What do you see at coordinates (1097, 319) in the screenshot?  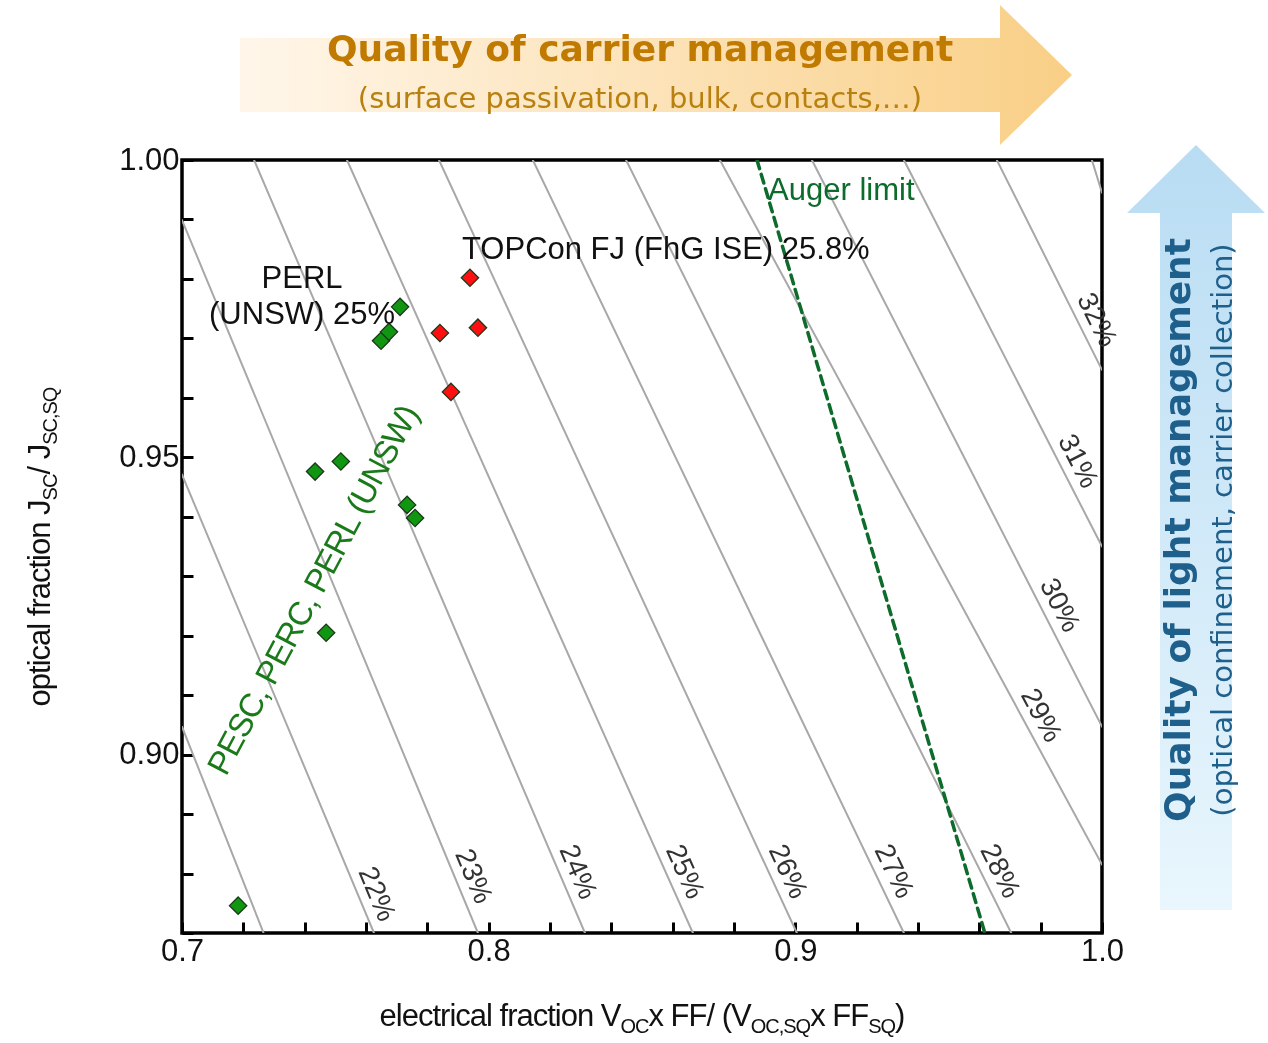 I see `text: 32%` at bounding box center [1097, 319].